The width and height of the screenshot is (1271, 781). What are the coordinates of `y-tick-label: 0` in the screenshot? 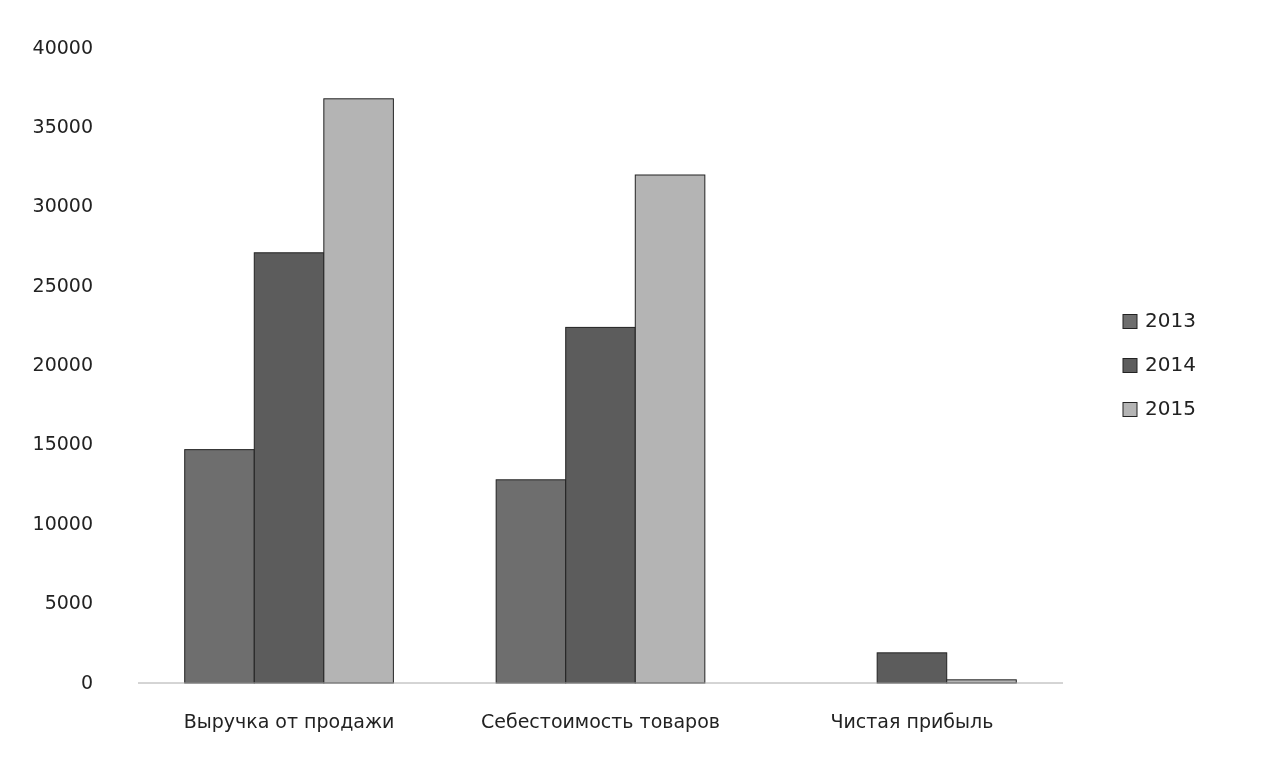 It's located at (86, 681).